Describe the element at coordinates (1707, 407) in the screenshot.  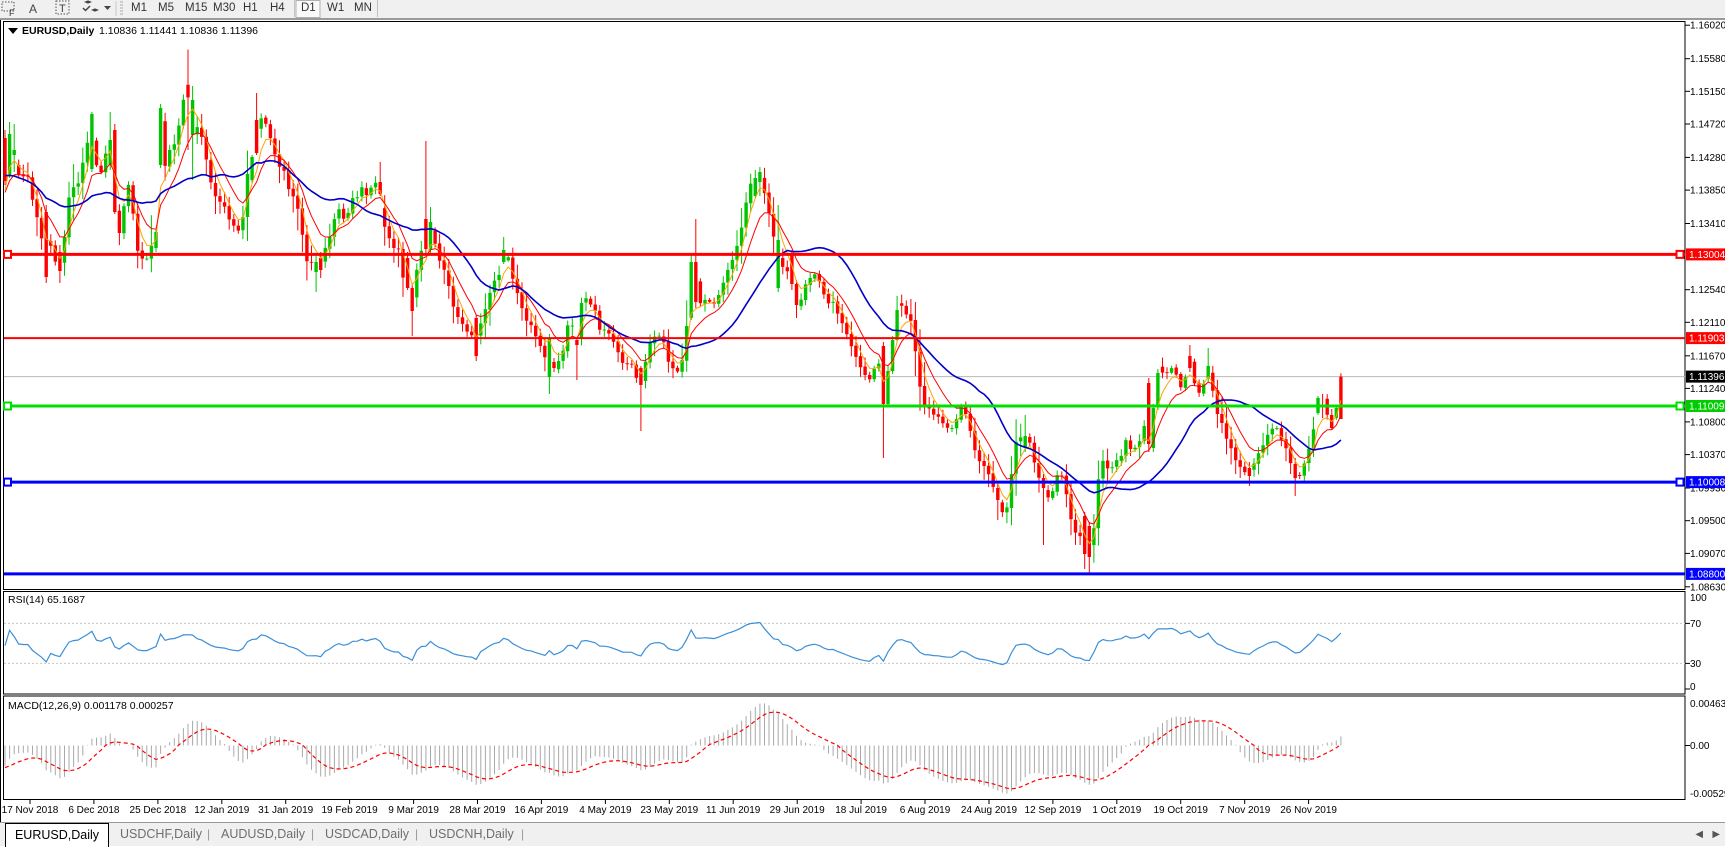
I see `svg-text: 1.11009` at that location.